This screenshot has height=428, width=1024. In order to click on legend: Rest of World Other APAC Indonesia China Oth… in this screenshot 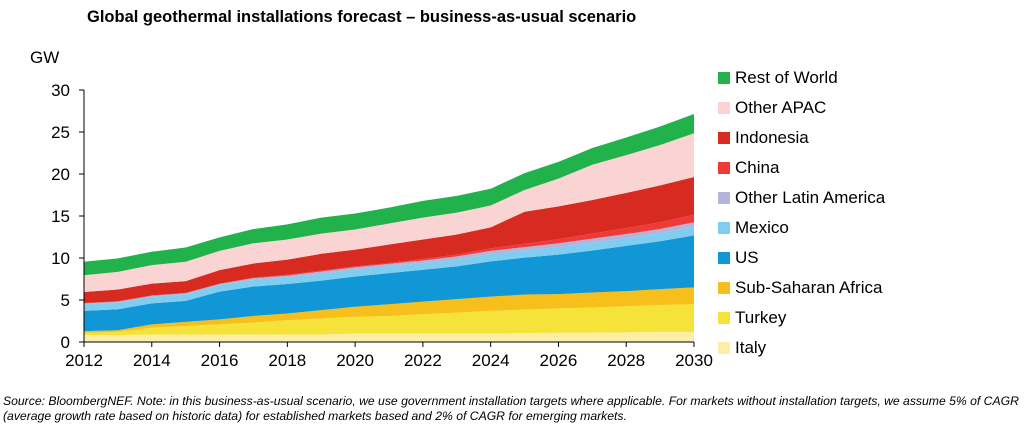, I will do `click(801, 213)`.